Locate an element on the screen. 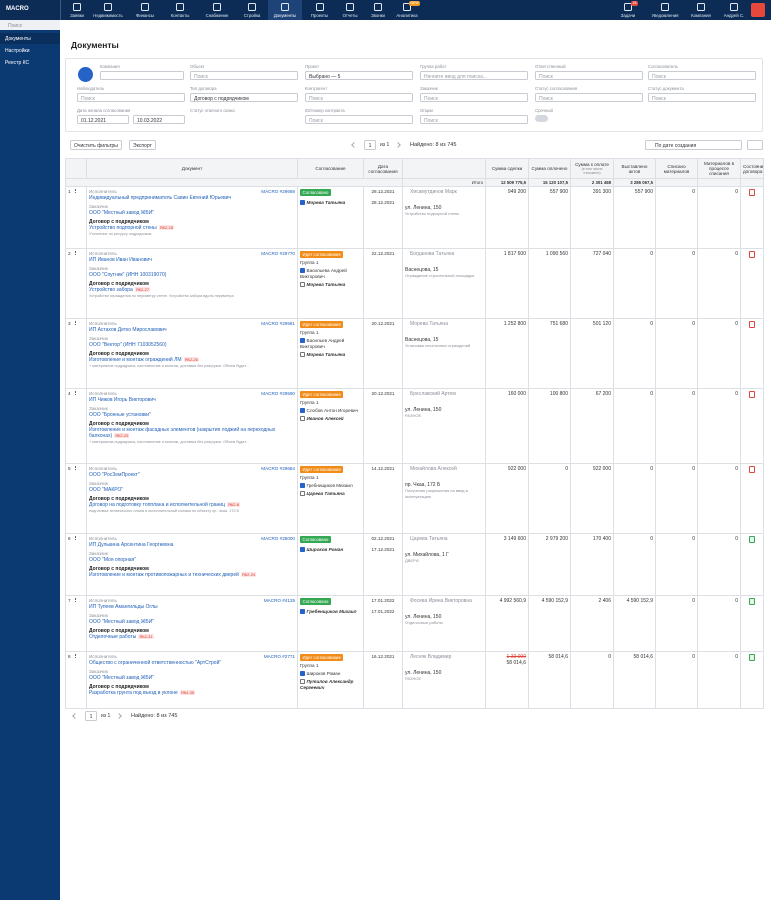 This screenshot has height=900, width=771. nav-item: Уведомления is located at coordinates (665, 10).